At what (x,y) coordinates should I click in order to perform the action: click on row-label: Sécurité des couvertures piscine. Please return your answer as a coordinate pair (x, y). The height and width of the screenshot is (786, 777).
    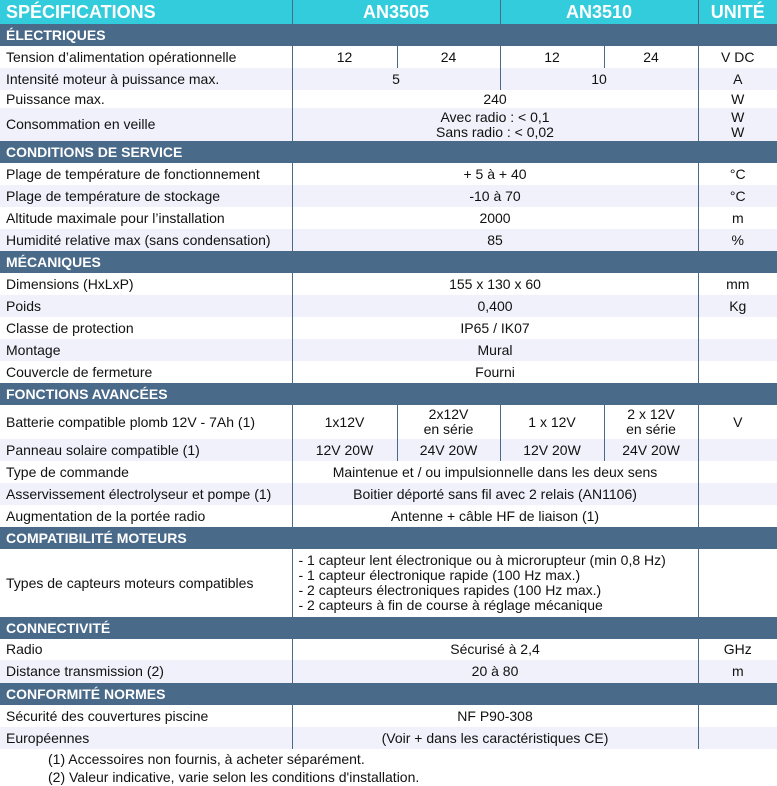
    Looking at the image, I should click on (107, 715).